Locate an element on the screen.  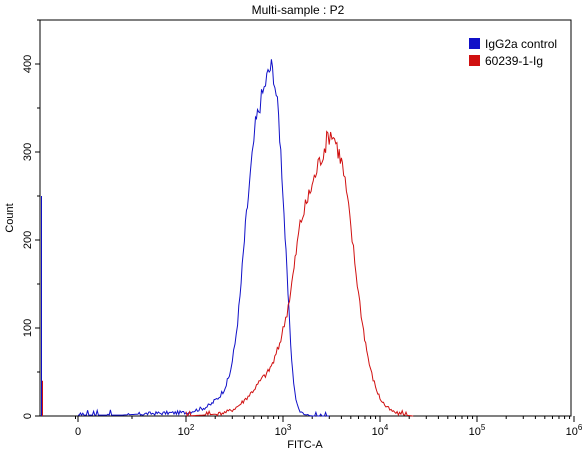
x-tick-label: 10⁵ is located at coordinates (477, 430).